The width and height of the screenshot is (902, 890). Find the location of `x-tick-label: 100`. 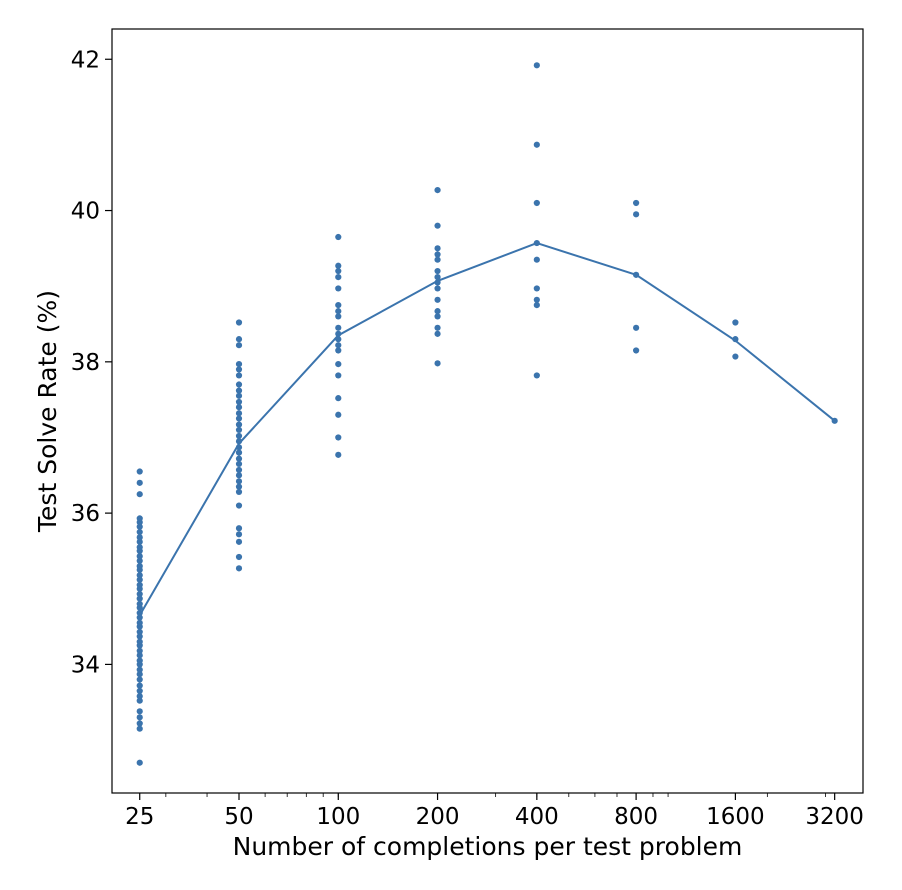

x-tick-label: 100 is located at coordinates (338, 817).